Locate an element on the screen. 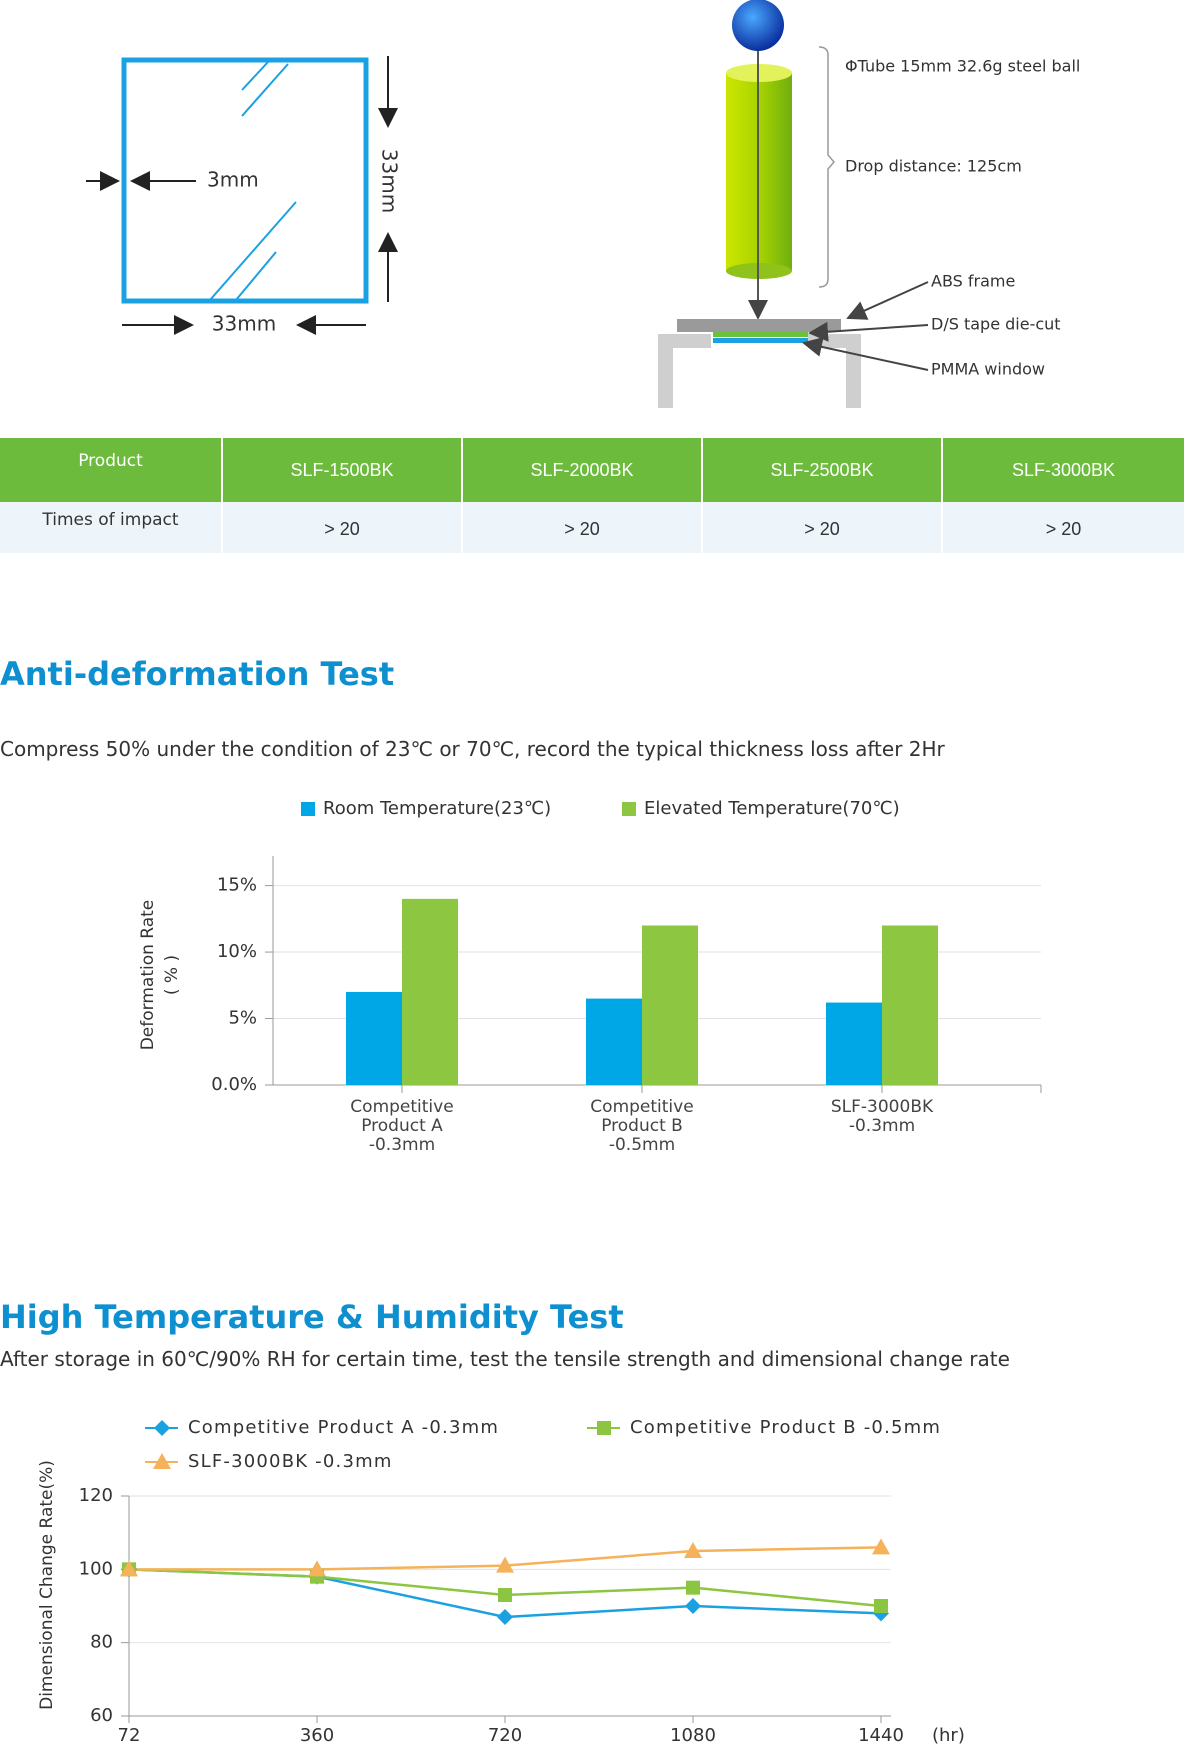  y-tick-label: 5% is located at coordinates (242, 1018).